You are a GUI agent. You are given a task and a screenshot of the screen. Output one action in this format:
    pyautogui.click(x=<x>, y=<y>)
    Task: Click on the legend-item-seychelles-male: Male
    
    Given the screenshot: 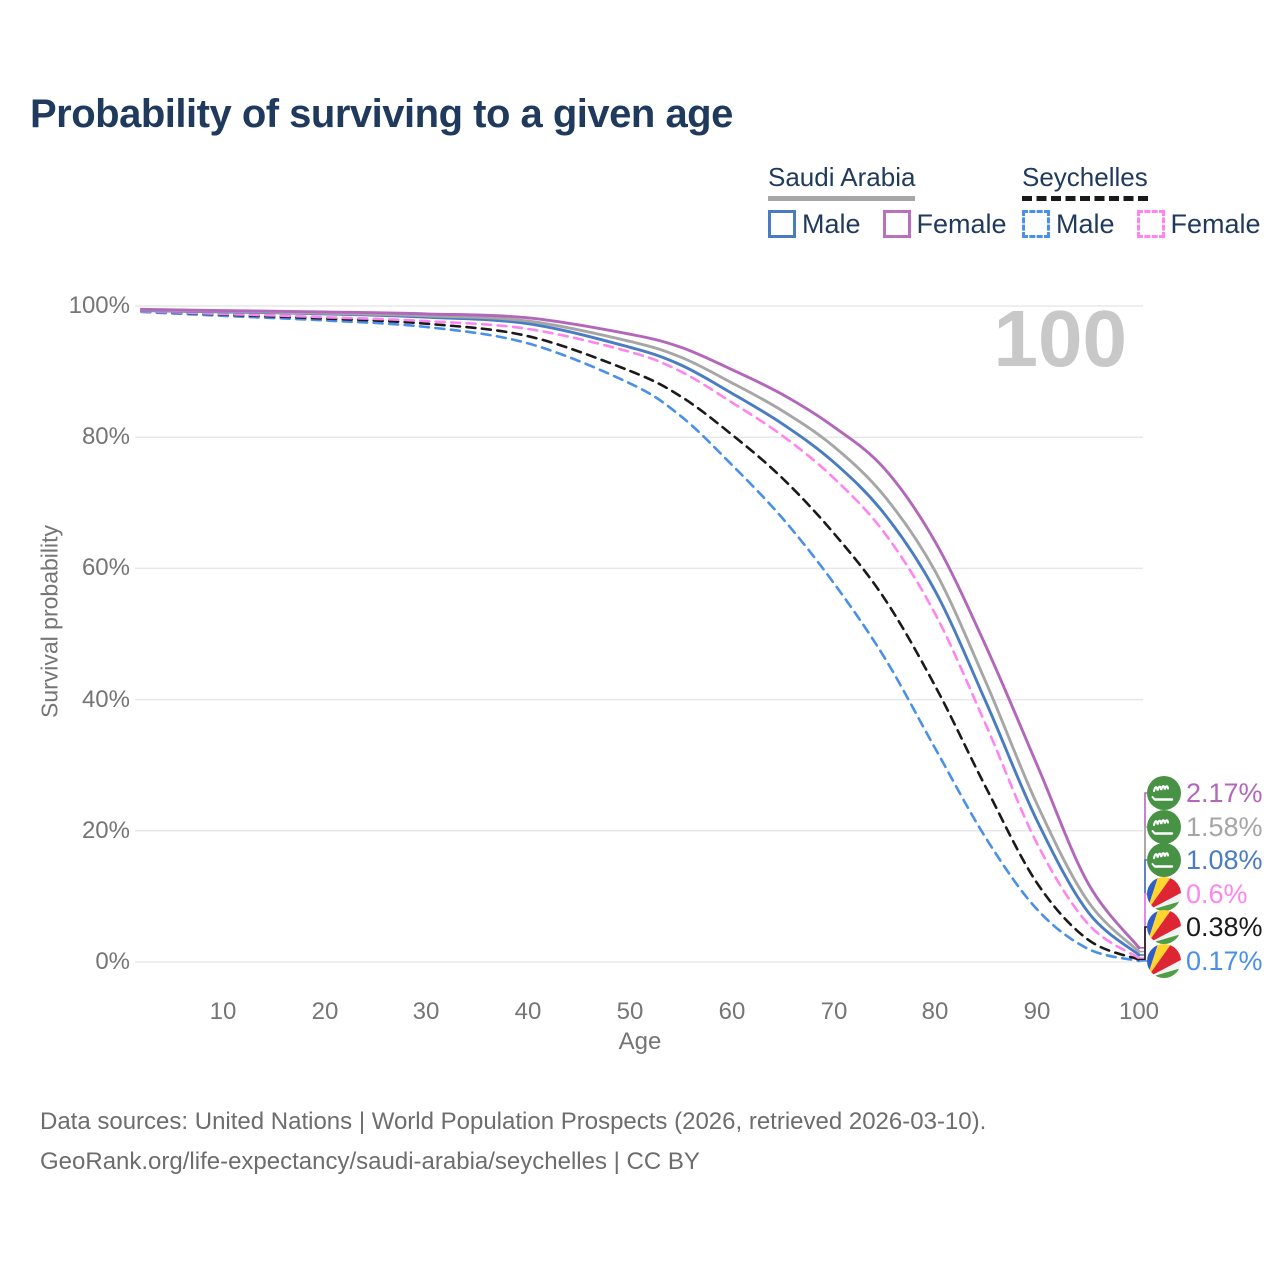 What is the action you would take?
    pyautogui.click(x=1068, y=224)
    